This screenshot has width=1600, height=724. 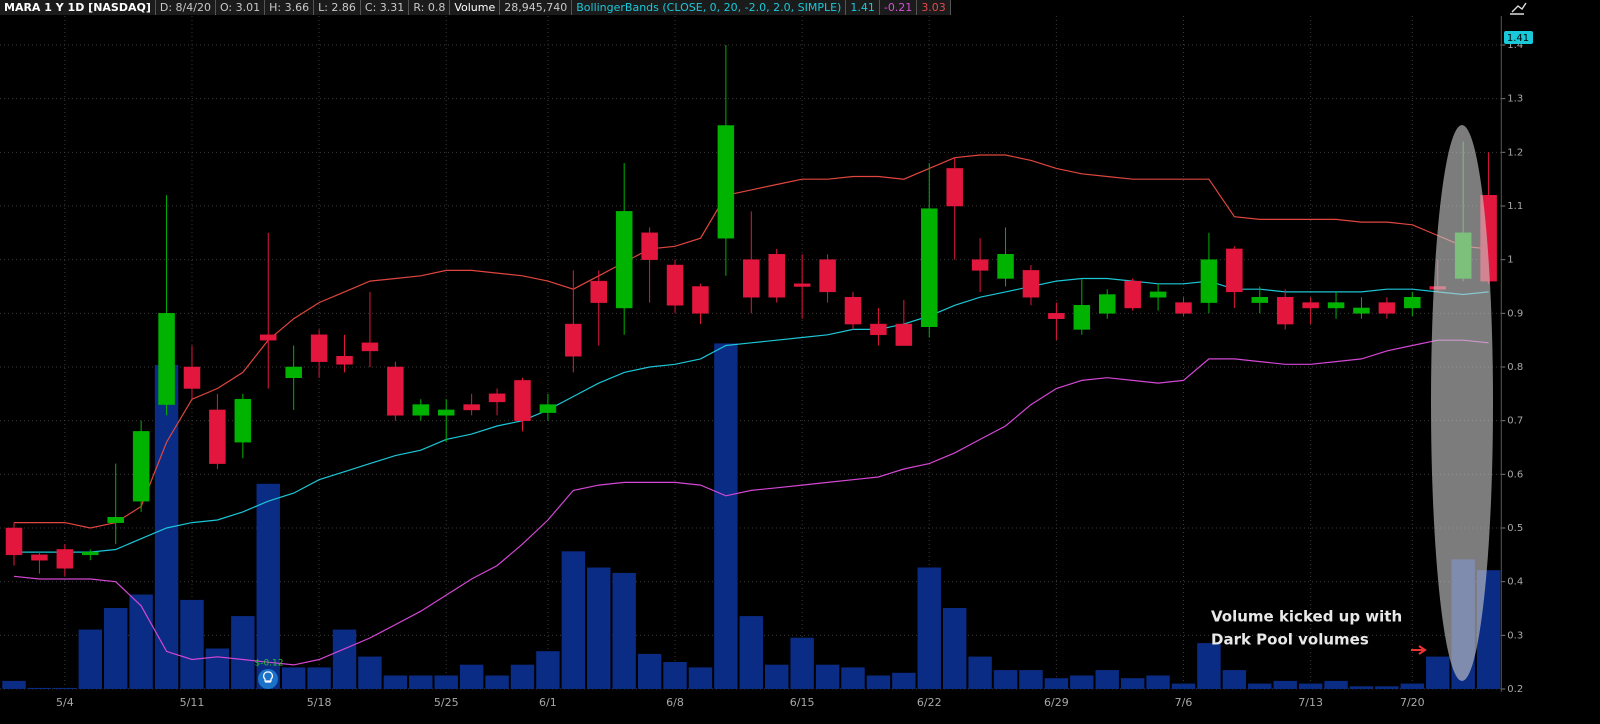 What do you see at coordinates (192, 702) in the screenshot?
I see `x-tick-label: 5/11` at bounding box center [192, 702].